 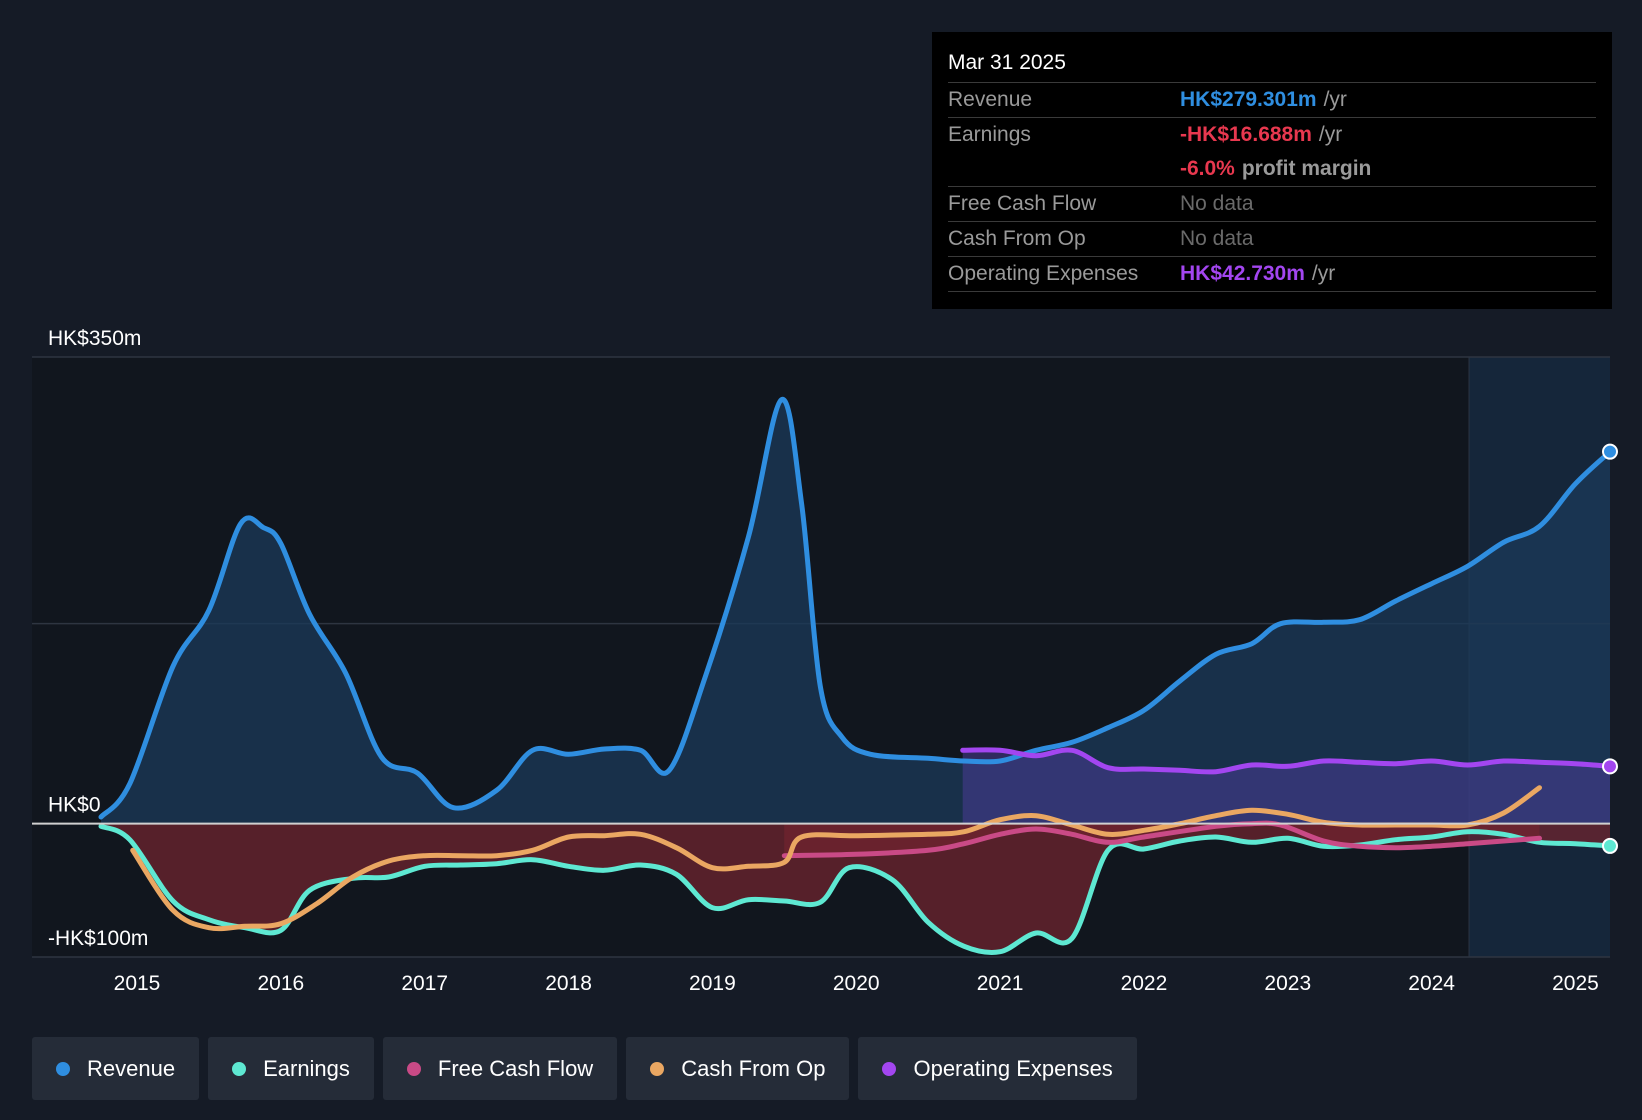 I want to click on legend-cash-from-op: Cash From Op, so click(x=738, y=1068).